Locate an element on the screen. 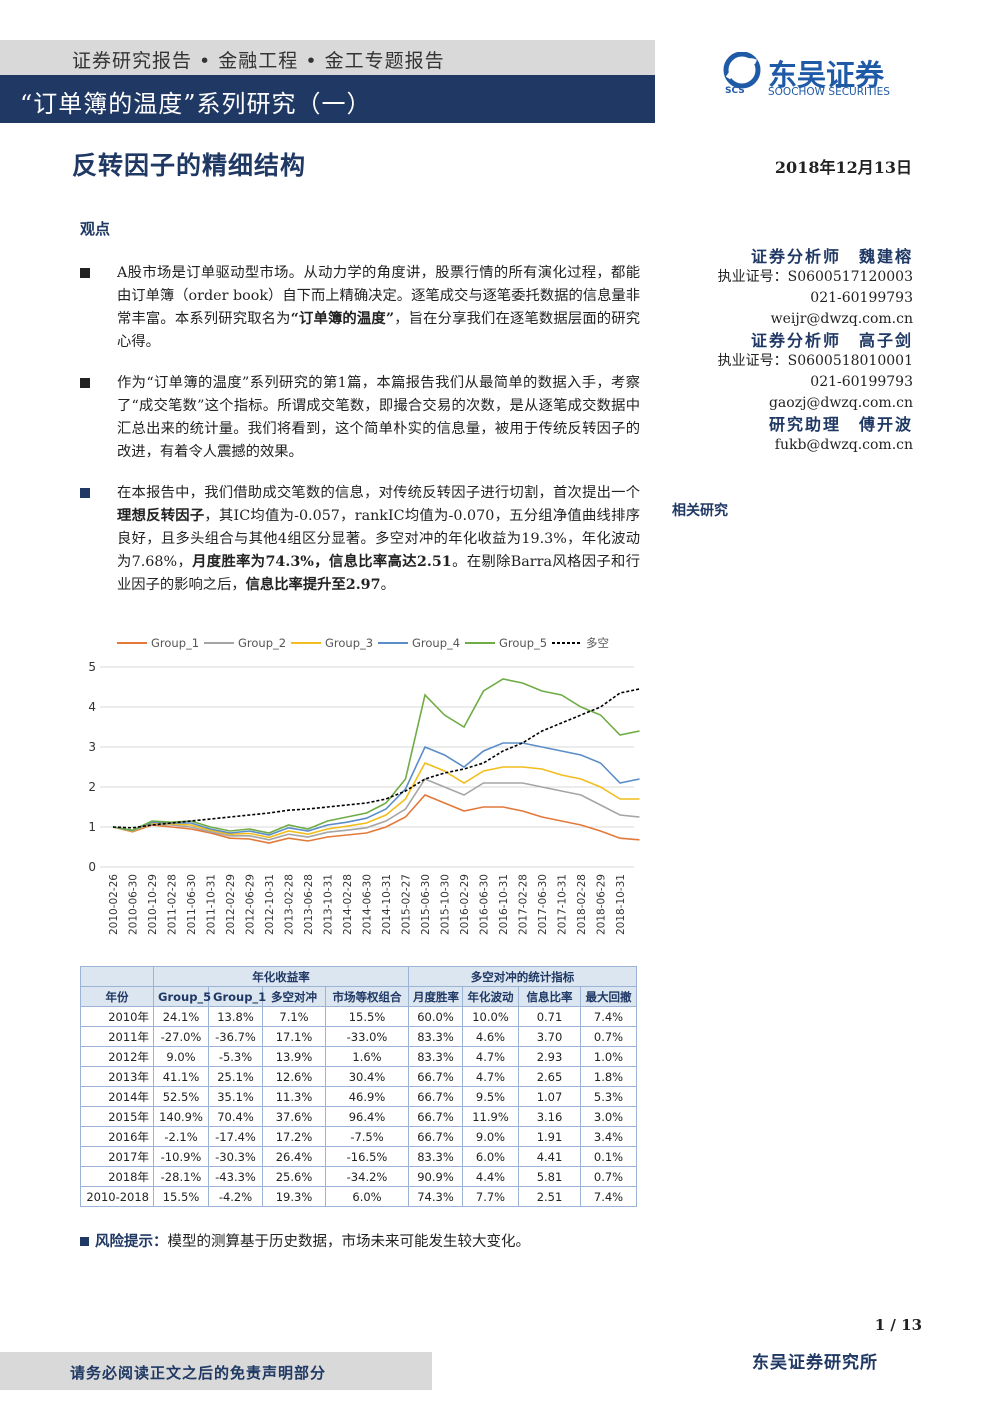  y-tick-label: 0 is located at coordinates (92, 867).